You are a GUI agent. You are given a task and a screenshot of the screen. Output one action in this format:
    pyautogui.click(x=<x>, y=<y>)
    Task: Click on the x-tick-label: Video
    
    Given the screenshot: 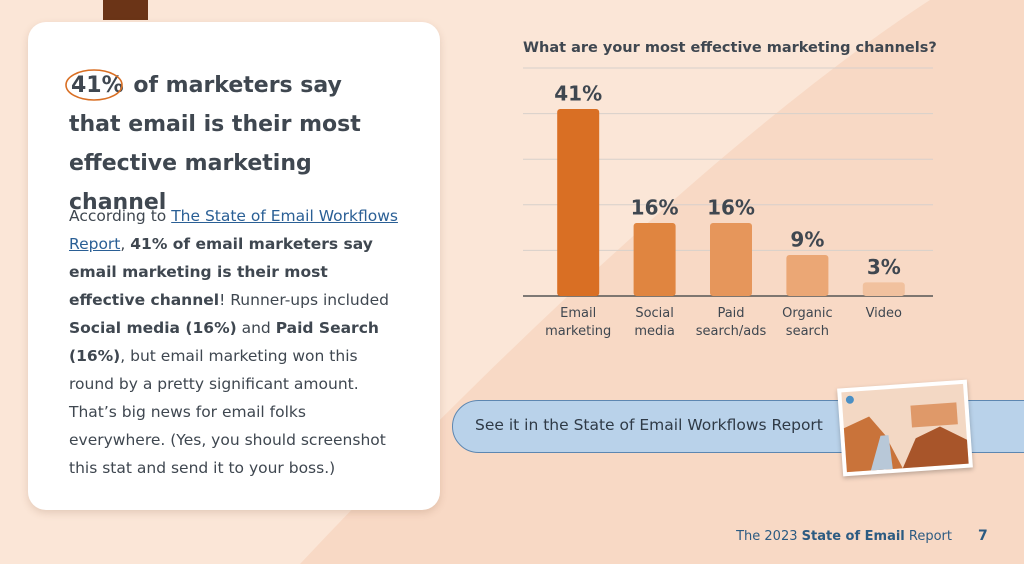 What is the action you would take?
    pyautogui.click(x=884, y=313)
    